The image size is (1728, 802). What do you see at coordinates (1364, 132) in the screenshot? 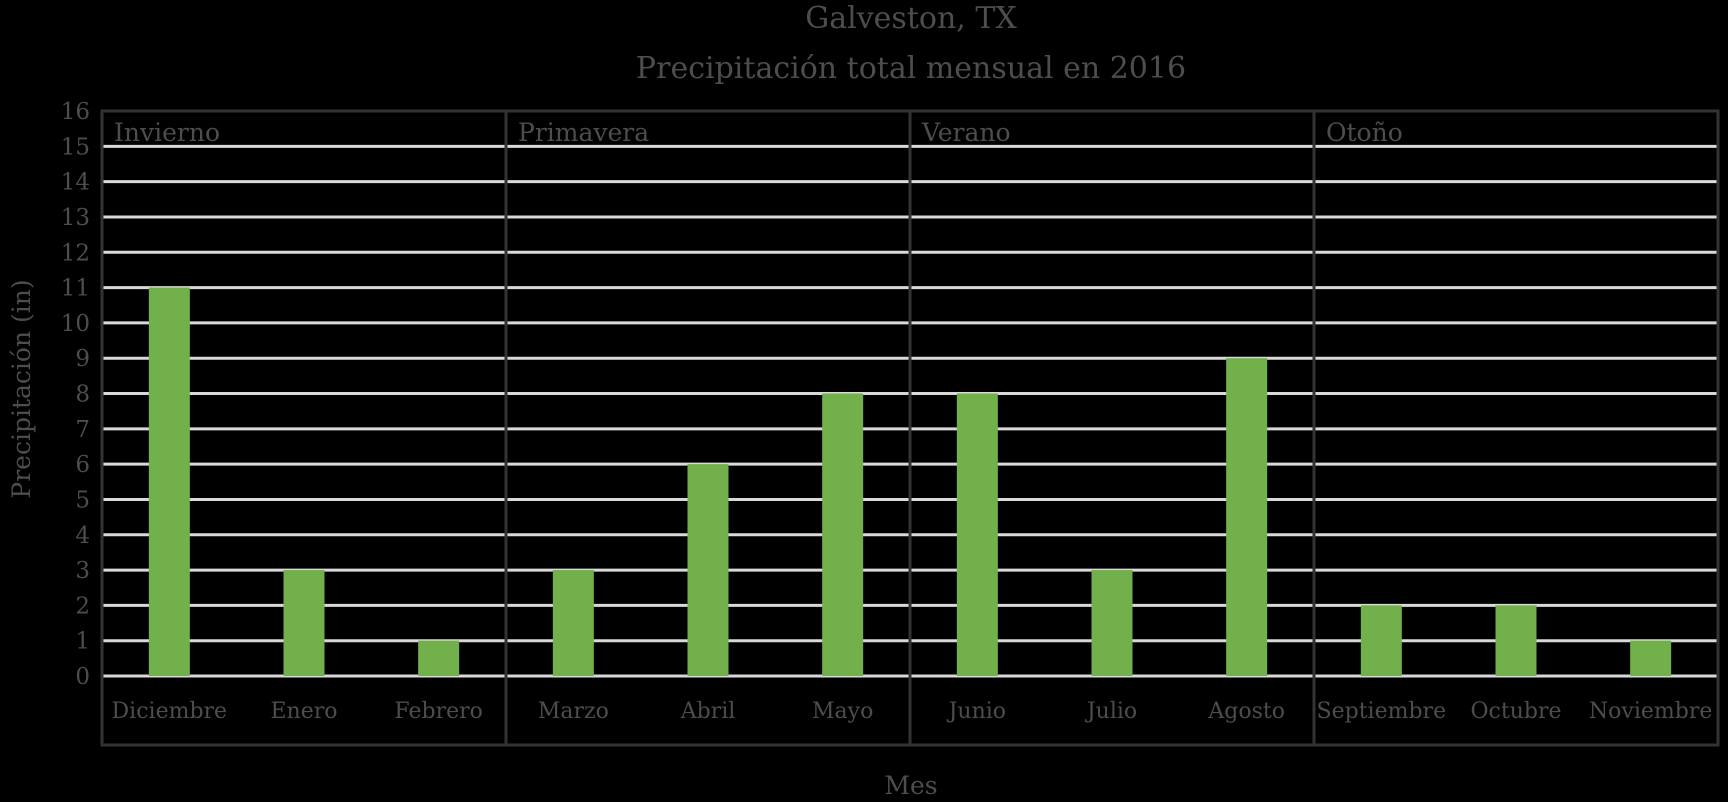
I see `season-label-otoño: Otoño` at bounding box center [1364, 132].